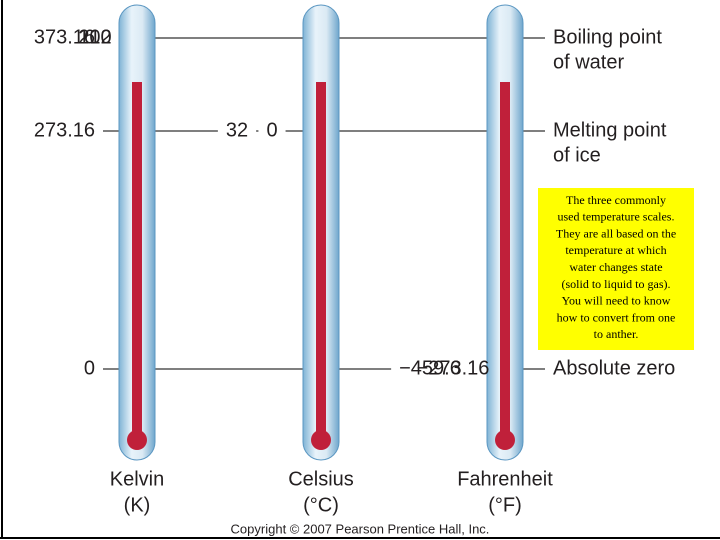 The width and height of the screenshot is (720, 540). What do you see at coordinates (321, 505) in the screenshot?
I see `scale-unit: (°C)` at bounding box center [321, 505].